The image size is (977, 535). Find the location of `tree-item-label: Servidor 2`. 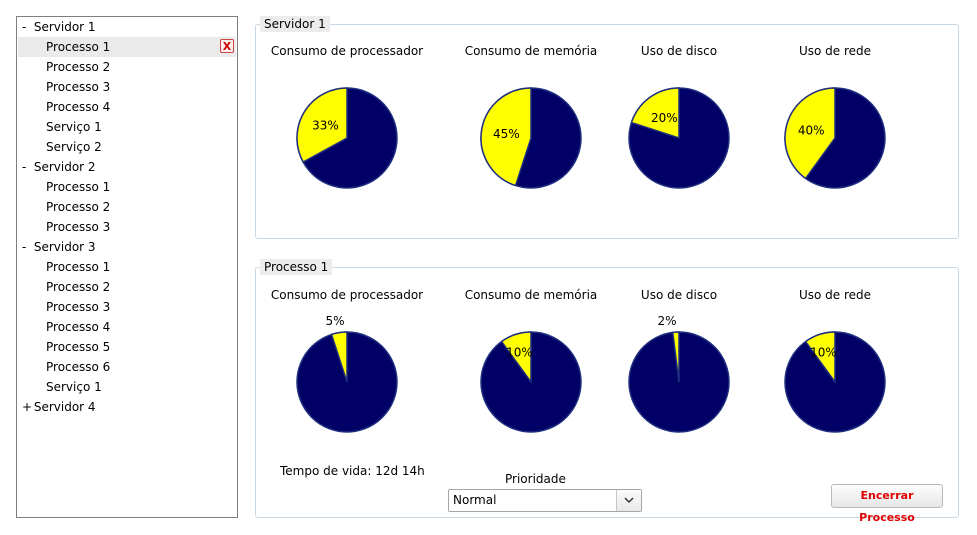

tree-item-label: Servidor 2 is located at coordinates (64, 167).